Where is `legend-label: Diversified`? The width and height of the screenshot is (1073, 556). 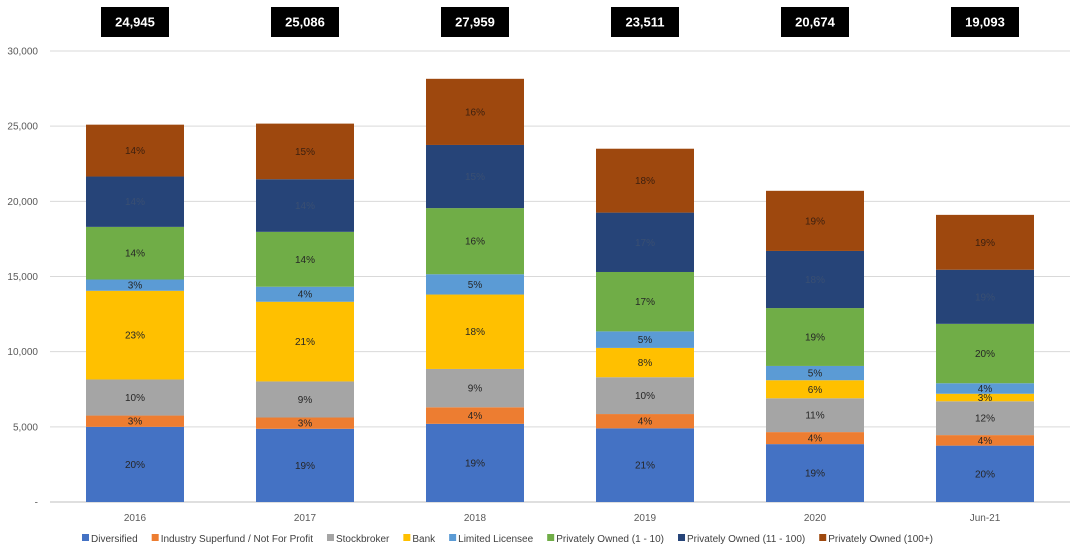 legend-label: Diversified is located at coordinates (114, 539).